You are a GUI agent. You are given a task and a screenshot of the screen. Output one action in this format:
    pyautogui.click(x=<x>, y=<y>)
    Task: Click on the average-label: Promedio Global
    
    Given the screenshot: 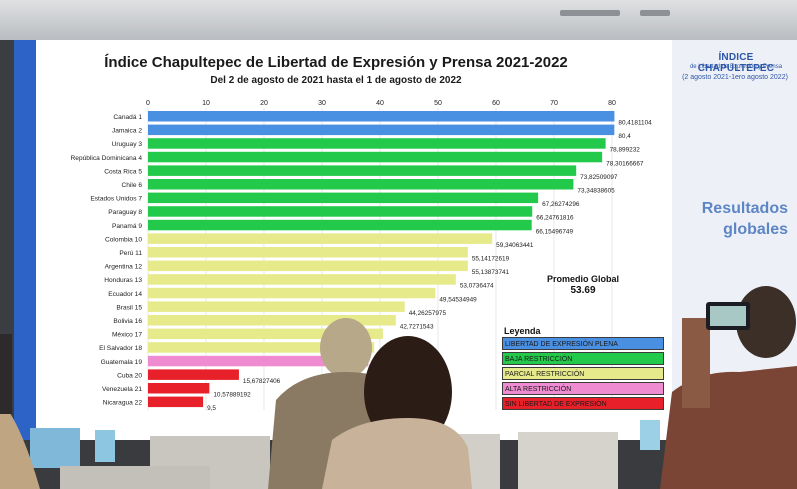 What is the action you would take?
    pyautogui.click(x=582, y=279)
    